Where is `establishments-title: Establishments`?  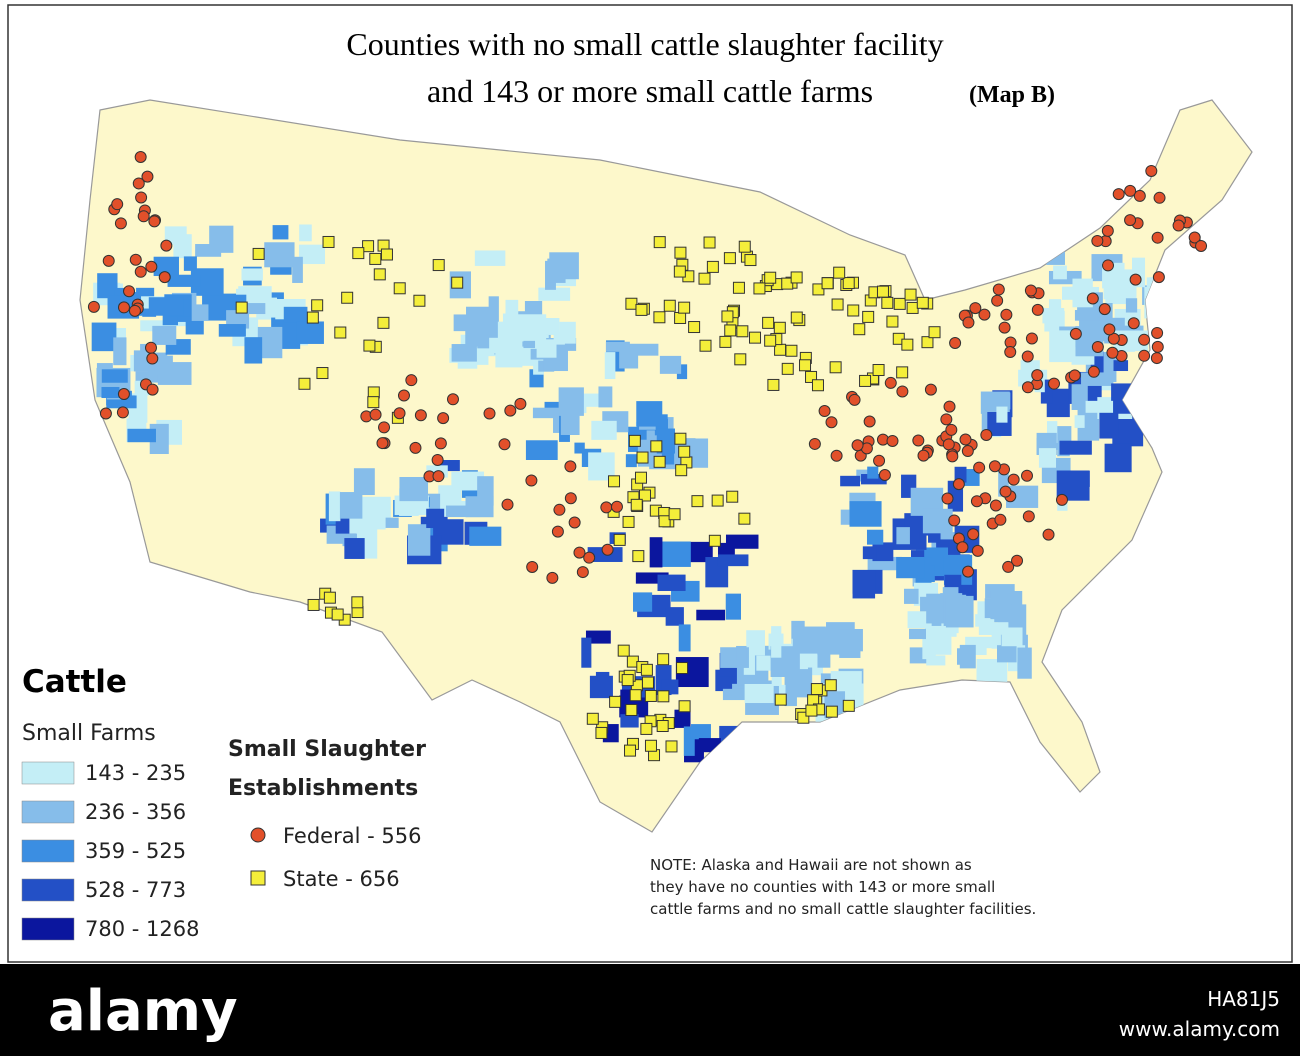
establishments-title: Establishments is located at coordinates (323, 788).